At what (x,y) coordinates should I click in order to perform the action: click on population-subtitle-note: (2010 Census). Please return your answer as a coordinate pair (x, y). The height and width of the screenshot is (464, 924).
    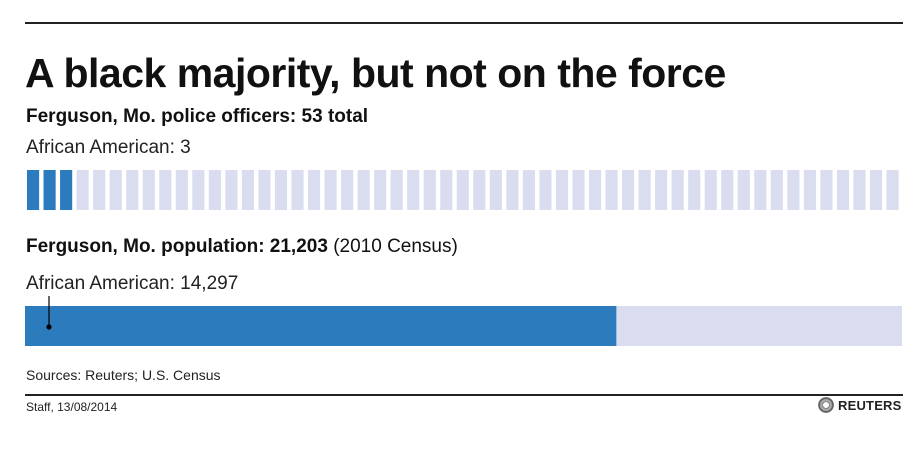
    Looking at the image, I should click on (395, 246).